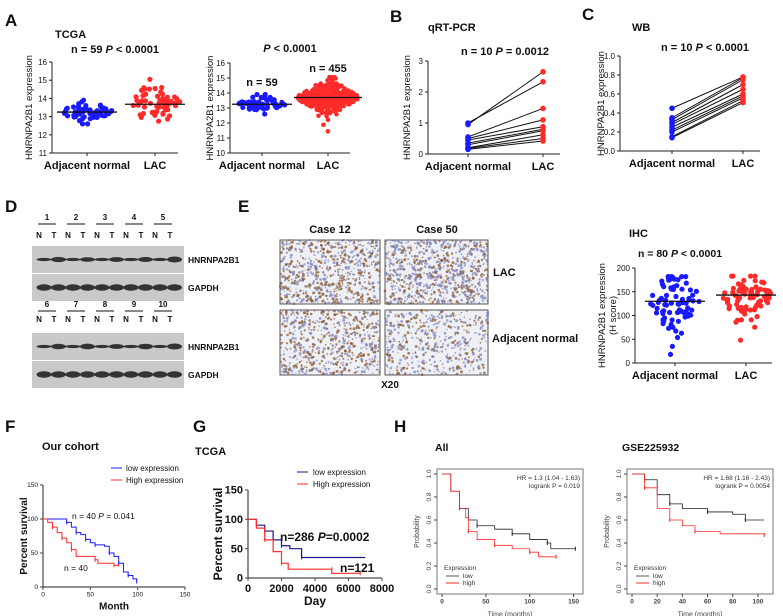 The image size is (783, 616). What do you see at coordinates (185, 595) in the screenshot?
I see `x-tick-label: 150` at bounding box center [185, 595].